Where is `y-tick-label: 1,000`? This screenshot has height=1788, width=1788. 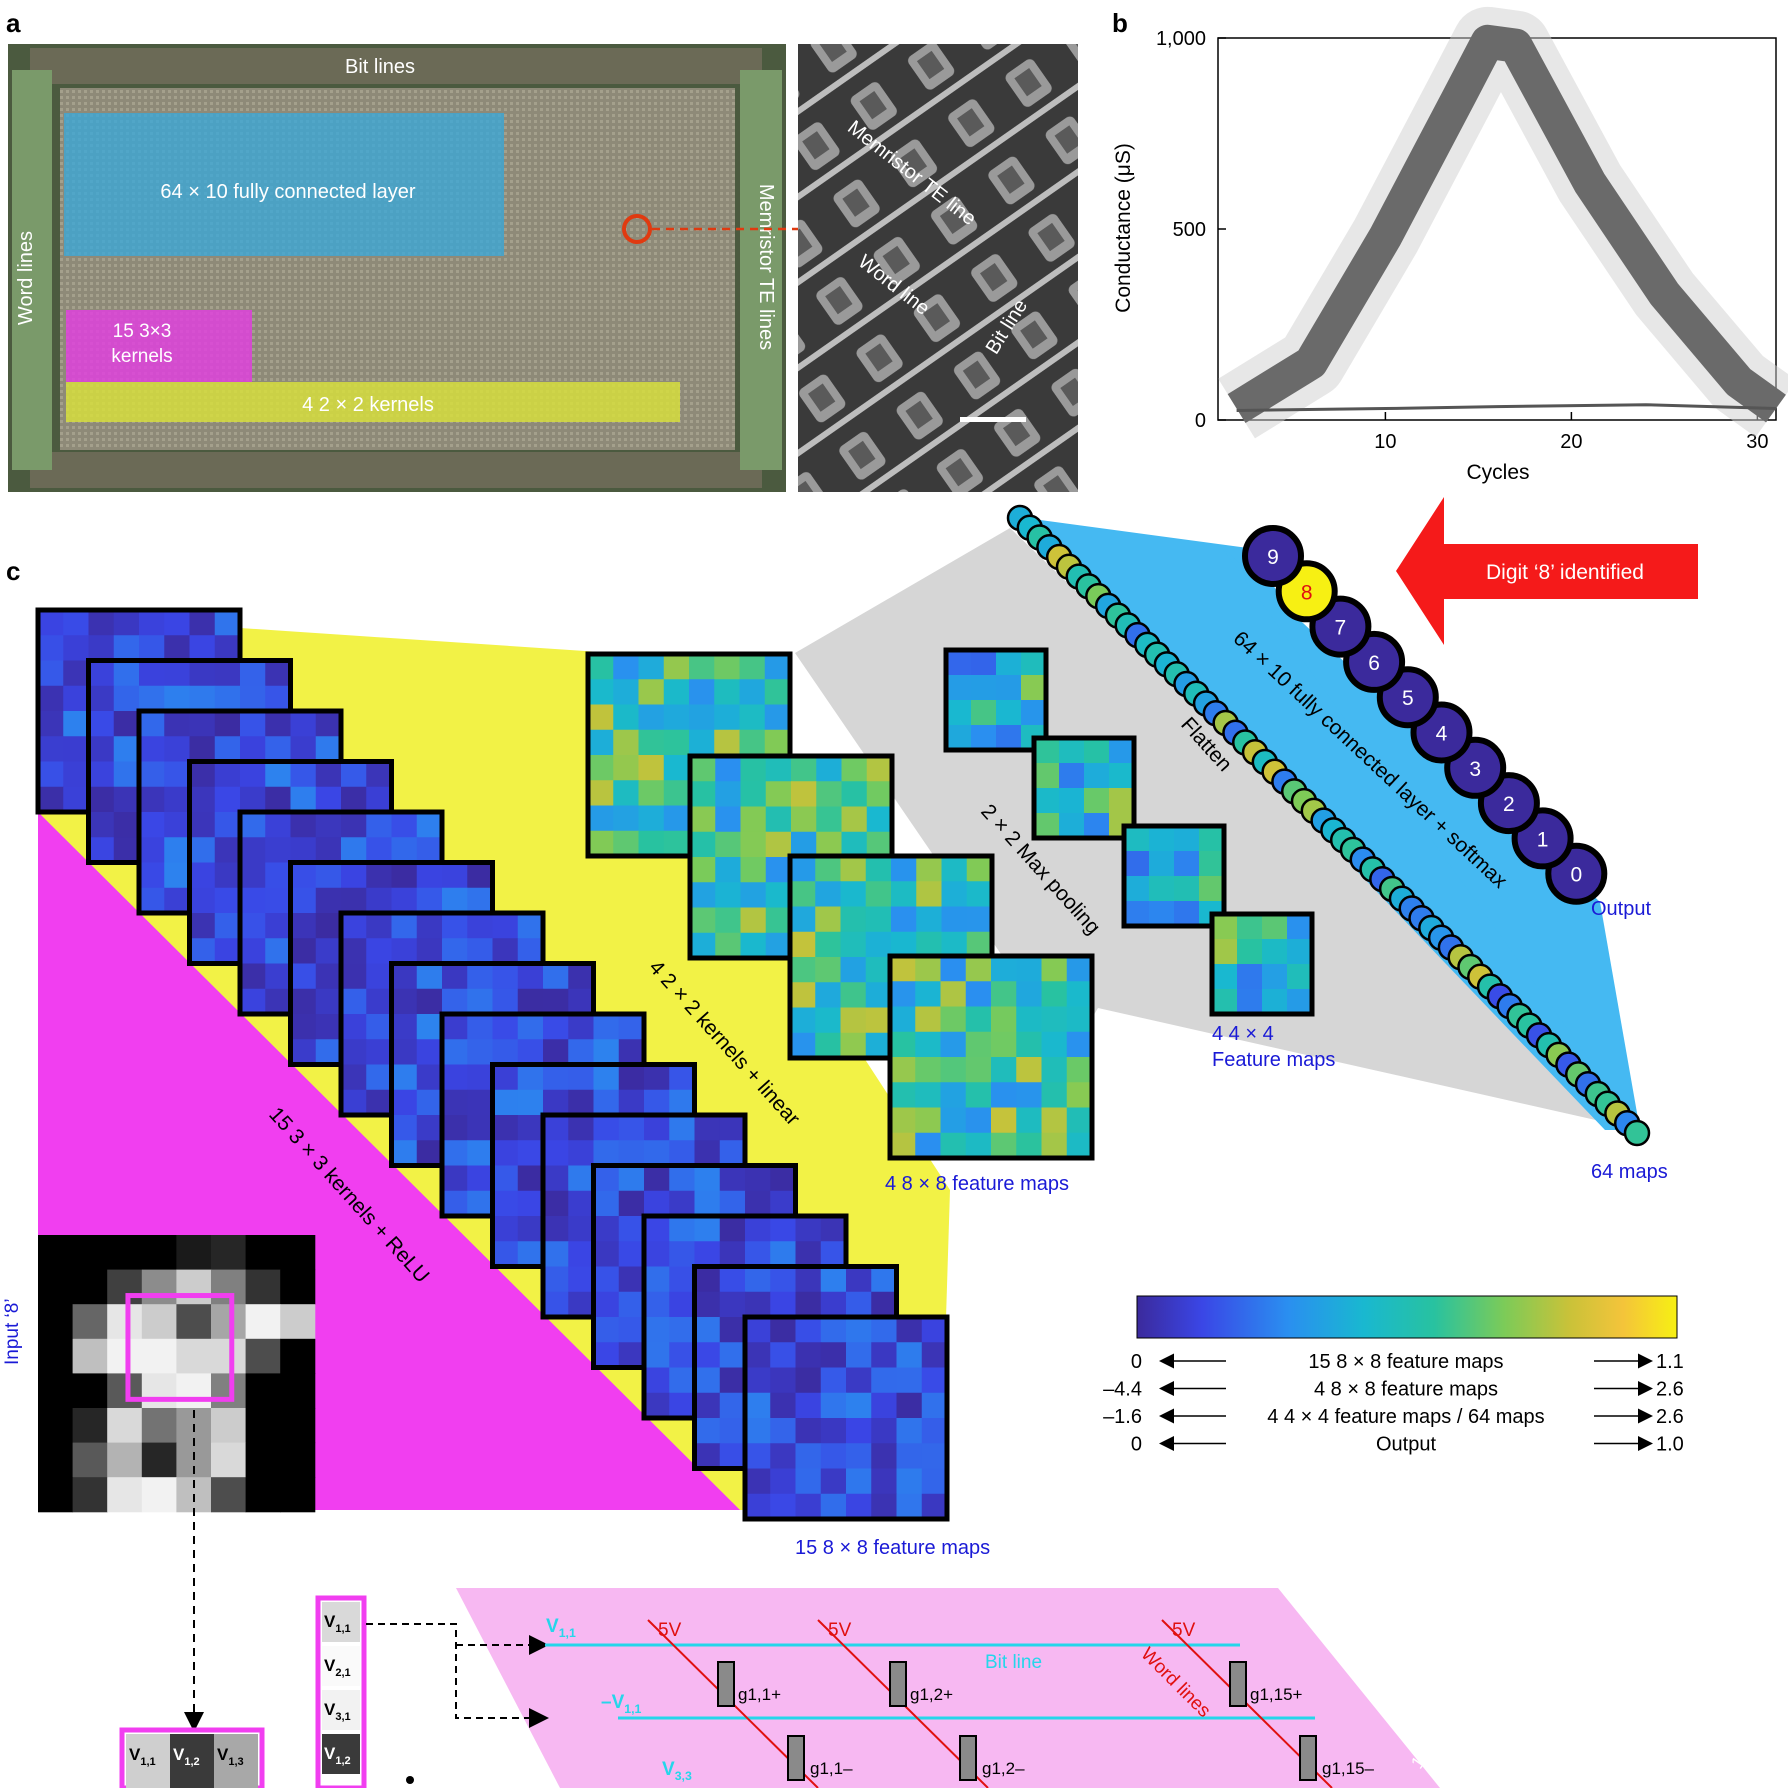
y-tick-label: 1,000 is located at coordinates (1181, 39).